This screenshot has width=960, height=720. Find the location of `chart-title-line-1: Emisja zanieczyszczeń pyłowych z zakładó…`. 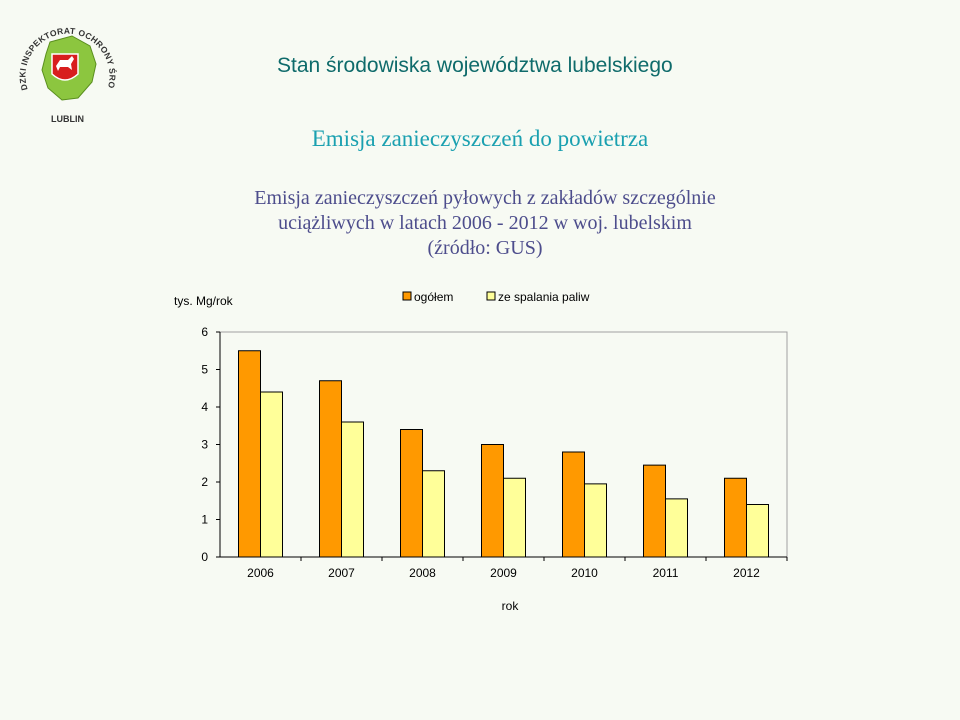

chart-title-line-1: Emisja zanieczyszczeń pyłowych z zakładó… is located at coordinates (485, 198).